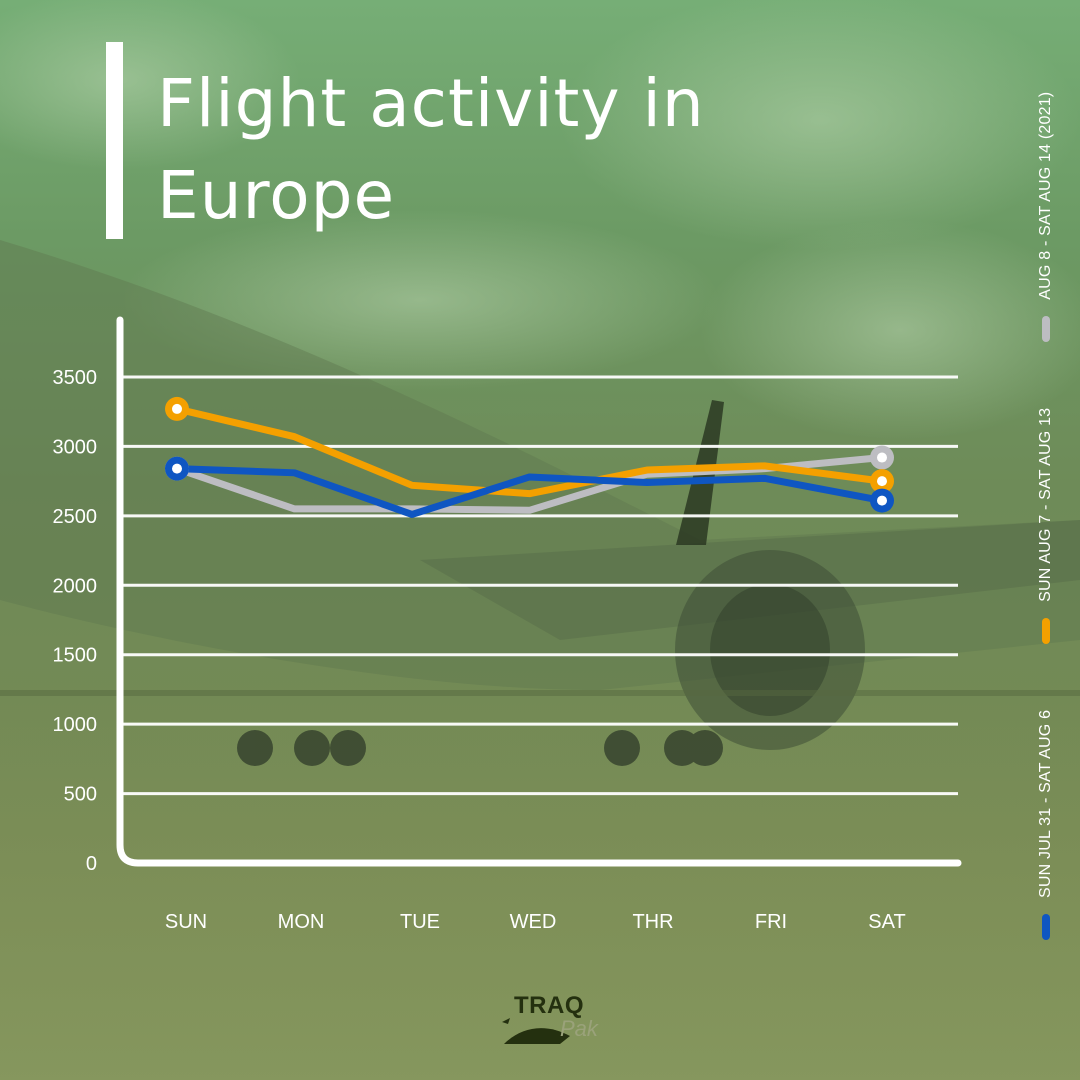 The image size is (1080, 1080). What do you see at coordinates (536, 1031) in the screenshot?
I see `logo-wing-icon` at bounding box center [536, 1031].